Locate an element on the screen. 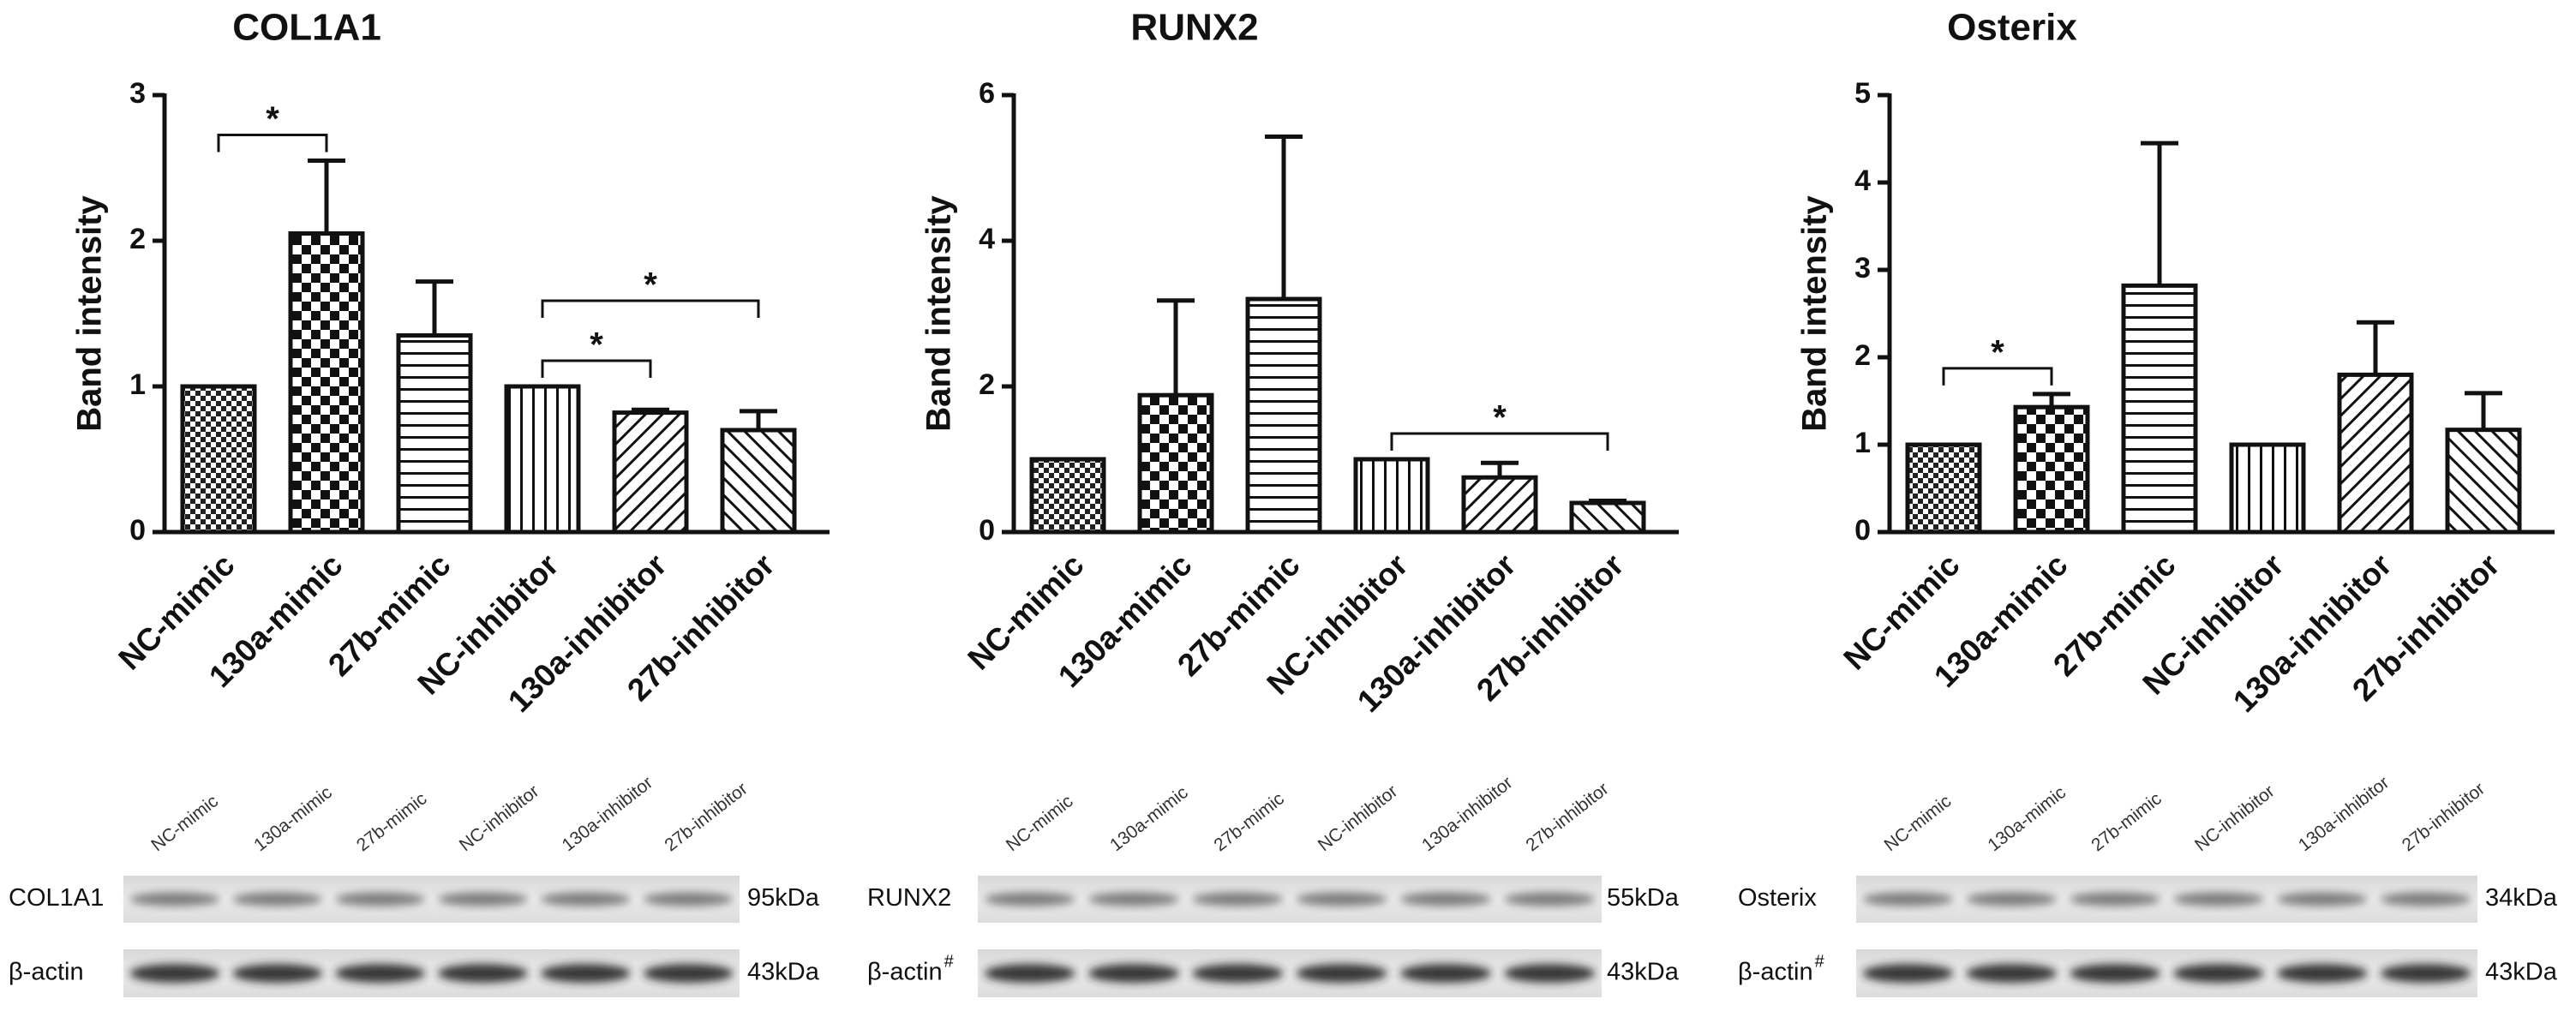 This screenshot has height=1023, width=2576. blot-protein-label: COL1A1 is located at coordinates (56, 898).